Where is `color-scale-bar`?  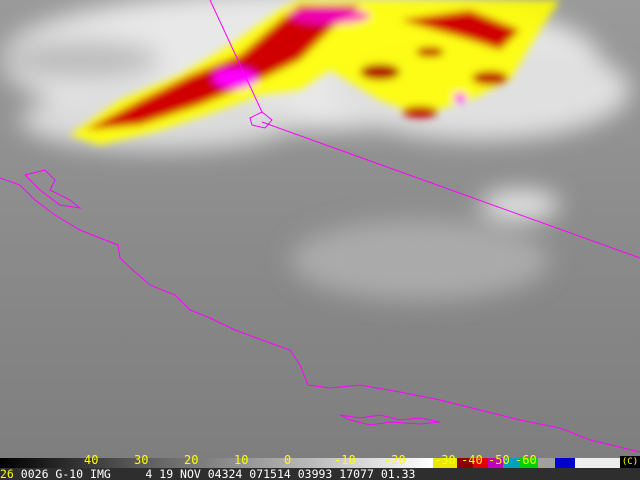
color-scale-bar is located at coordinates (320, 463).